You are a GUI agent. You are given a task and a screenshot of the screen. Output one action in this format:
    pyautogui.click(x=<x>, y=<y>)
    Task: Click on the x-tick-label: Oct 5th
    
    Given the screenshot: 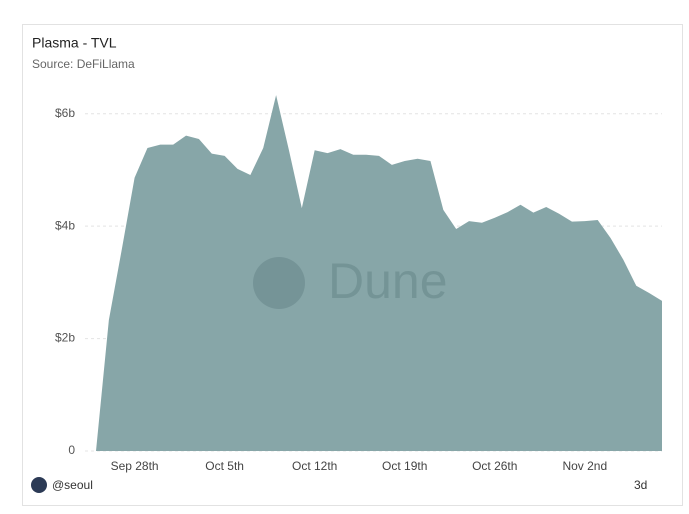 What is the action you would take?
    pyautogui.click(x=224, y=466)
    